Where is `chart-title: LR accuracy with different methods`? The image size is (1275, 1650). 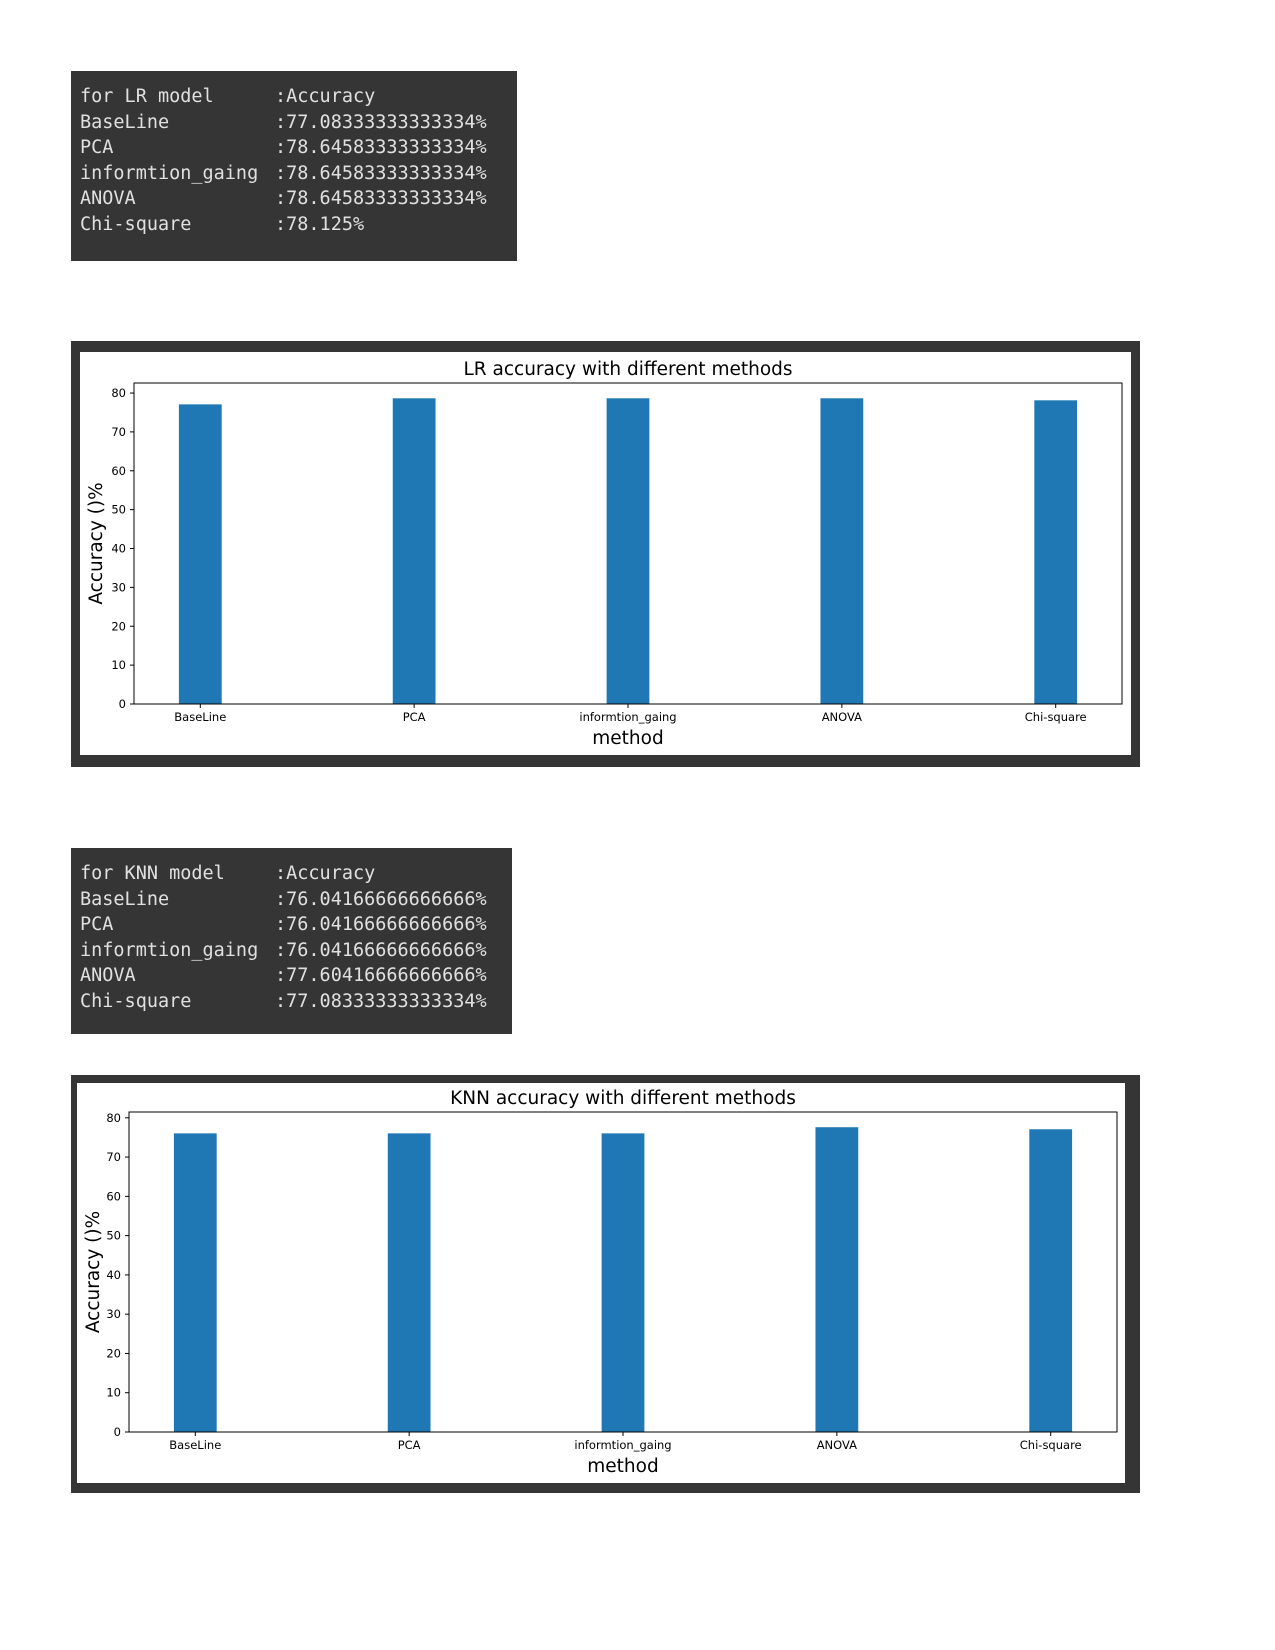 chart-title: LR accuracy with different methods is located at coordinates (627, 369).